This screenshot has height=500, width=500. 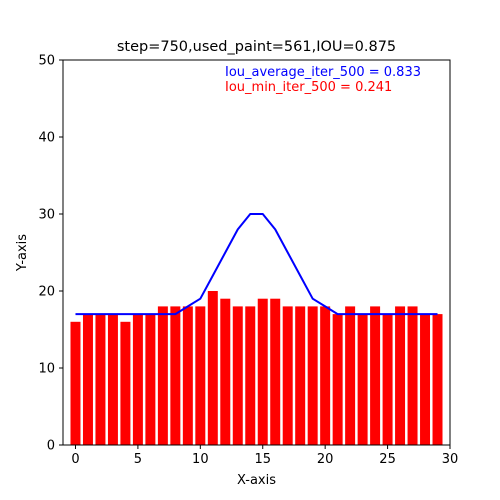 I want to click on y-tick-label: 0, so click(x=51, y=446).